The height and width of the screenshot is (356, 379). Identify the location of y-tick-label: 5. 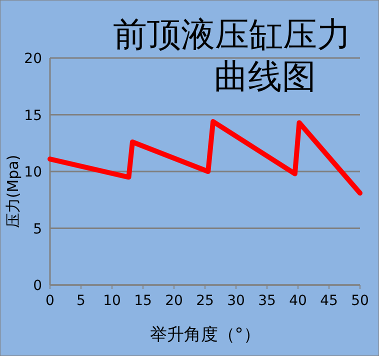
(37, 229).